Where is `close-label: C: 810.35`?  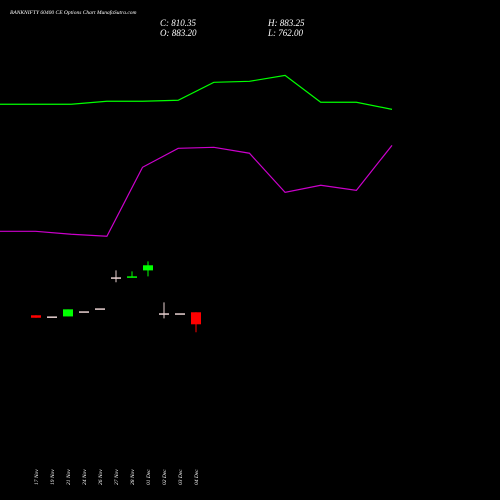 close-label: C: 810.35 is located at coordinates (178, 23).